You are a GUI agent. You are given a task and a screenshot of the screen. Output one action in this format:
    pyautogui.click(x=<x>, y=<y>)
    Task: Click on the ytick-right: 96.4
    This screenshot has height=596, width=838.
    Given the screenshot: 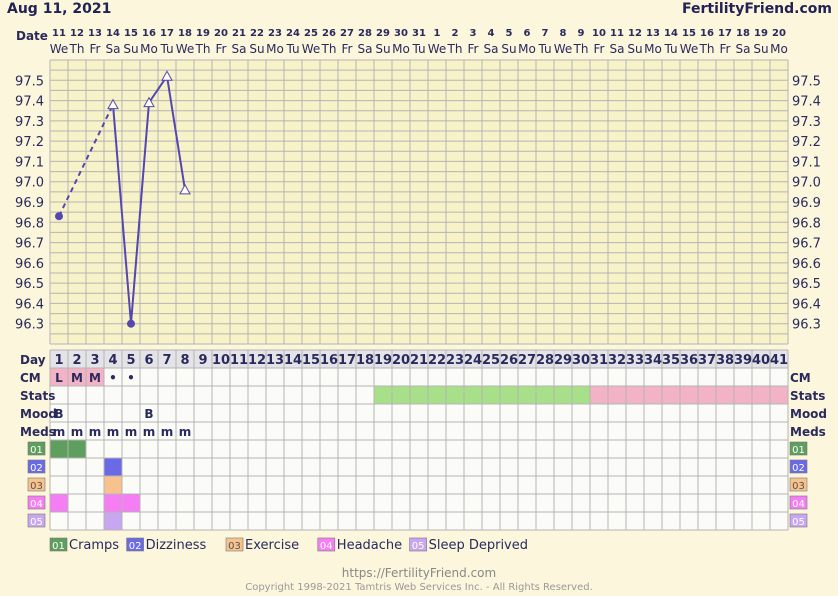 What is the action you would take?
    pyautogui.click(x=806, y=304)
    